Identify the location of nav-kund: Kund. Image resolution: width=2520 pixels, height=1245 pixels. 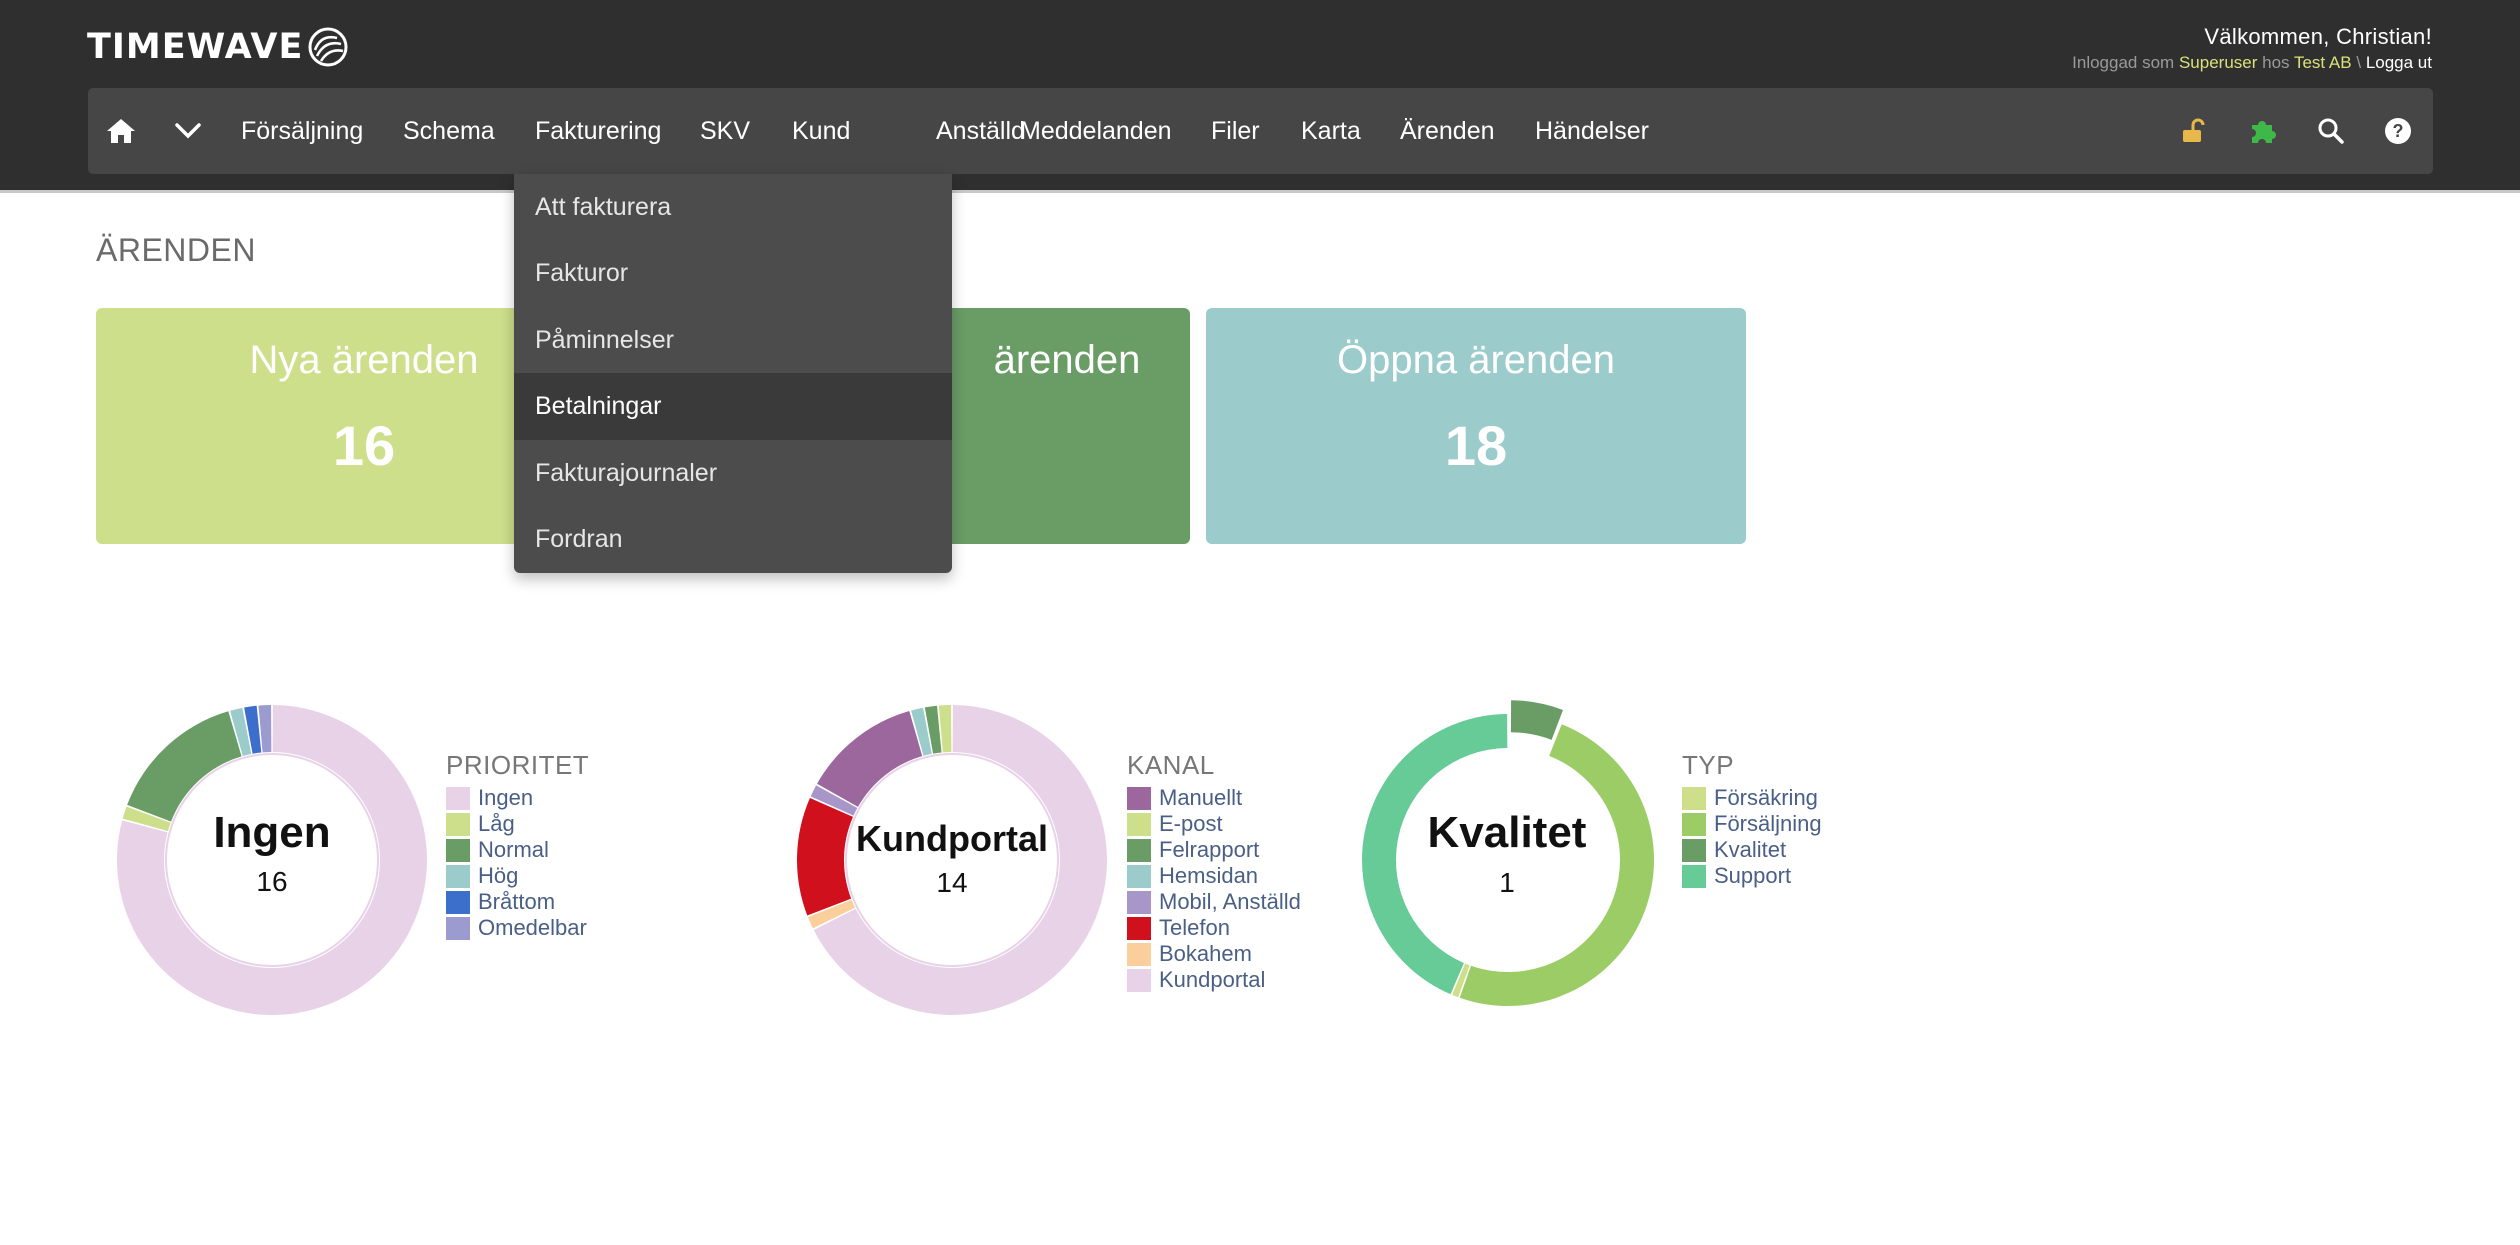
(821, 131).